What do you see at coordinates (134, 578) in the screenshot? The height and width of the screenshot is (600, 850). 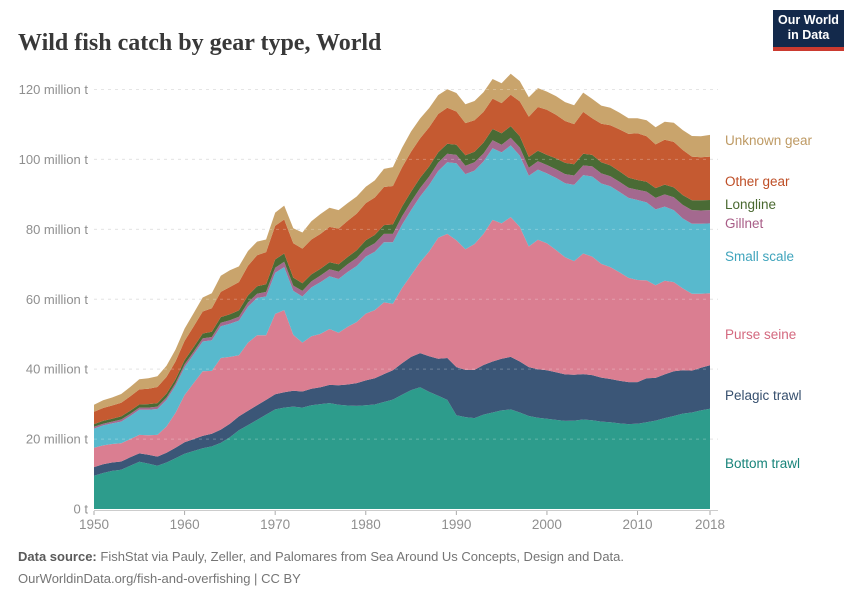 I see `footer-link: OurWorldinData.org/fish-and-overfishing` at bounding box center [134, 578].